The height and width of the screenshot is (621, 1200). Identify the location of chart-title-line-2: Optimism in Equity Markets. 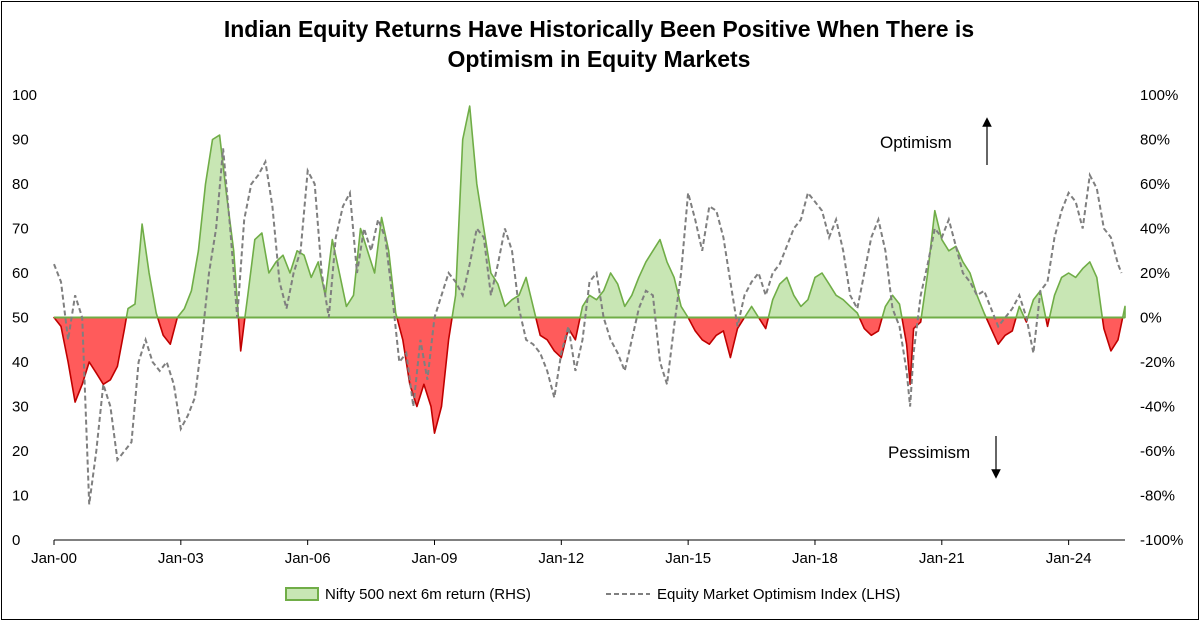
(599, 59).